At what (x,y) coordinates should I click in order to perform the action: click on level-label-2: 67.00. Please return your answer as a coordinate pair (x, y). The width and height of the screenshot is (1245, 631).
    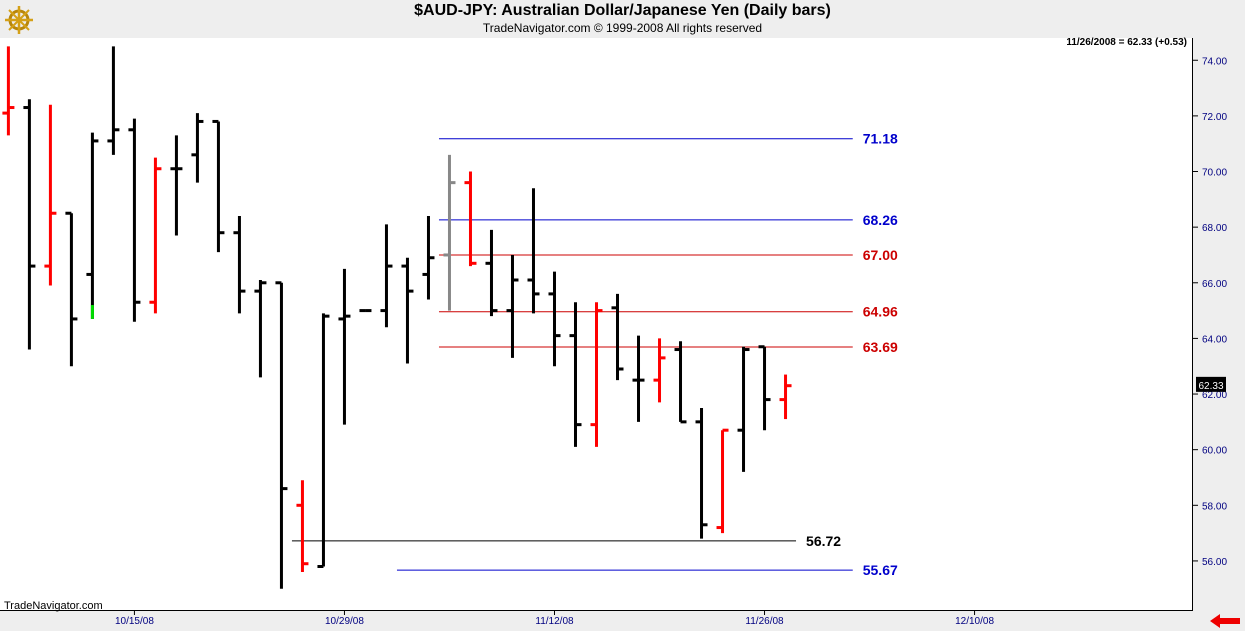
    Looking at the image, I should click on (880, 255).